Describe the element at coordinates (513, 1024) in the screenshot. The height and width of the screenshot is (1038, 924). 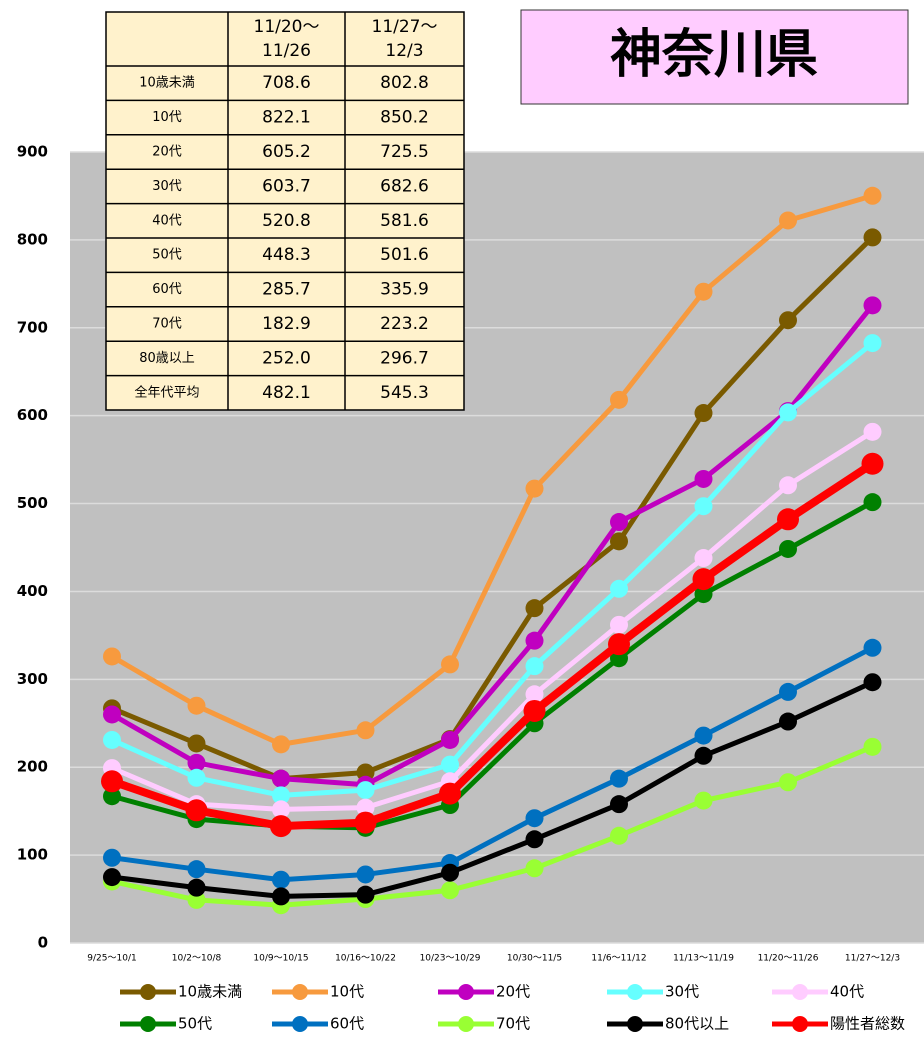
I see `legend-label: 70代` at that location.